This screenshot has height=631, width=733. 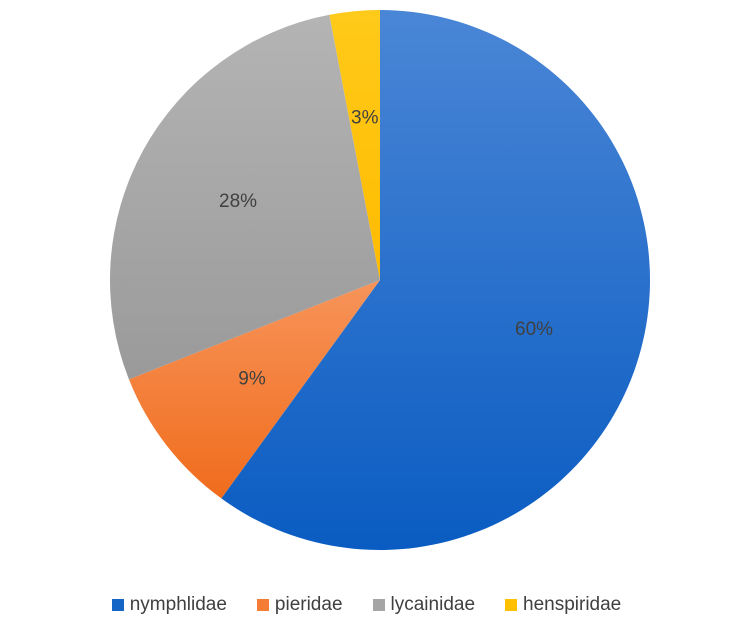 I want to click on legend-label-nymphlidae: nymphlidae, so click(x=178, y=604).